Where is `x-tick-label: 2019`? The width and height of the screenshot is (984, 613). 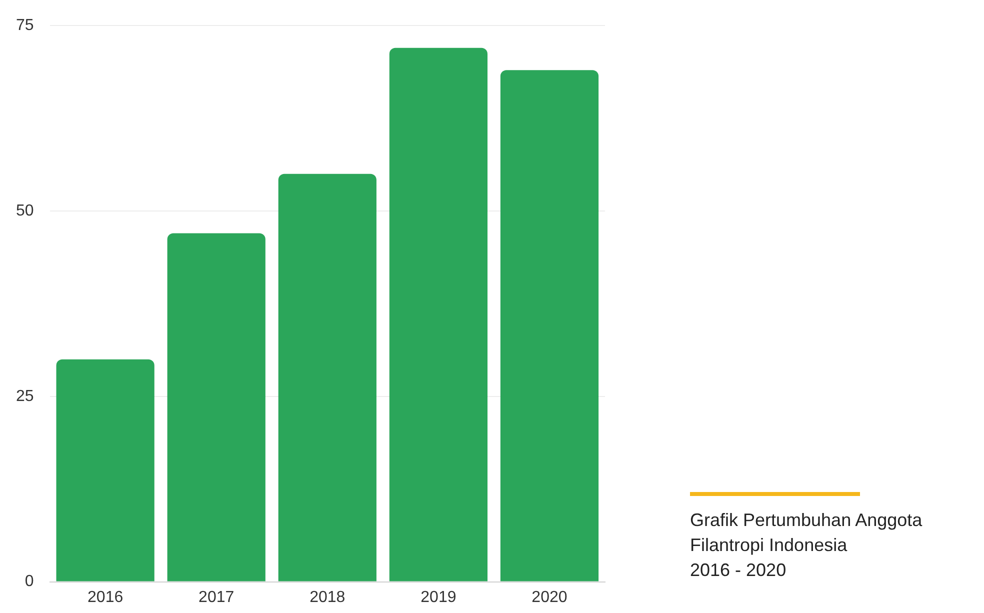 x-tick-label: 2019 is located at coordinates (438, 597).